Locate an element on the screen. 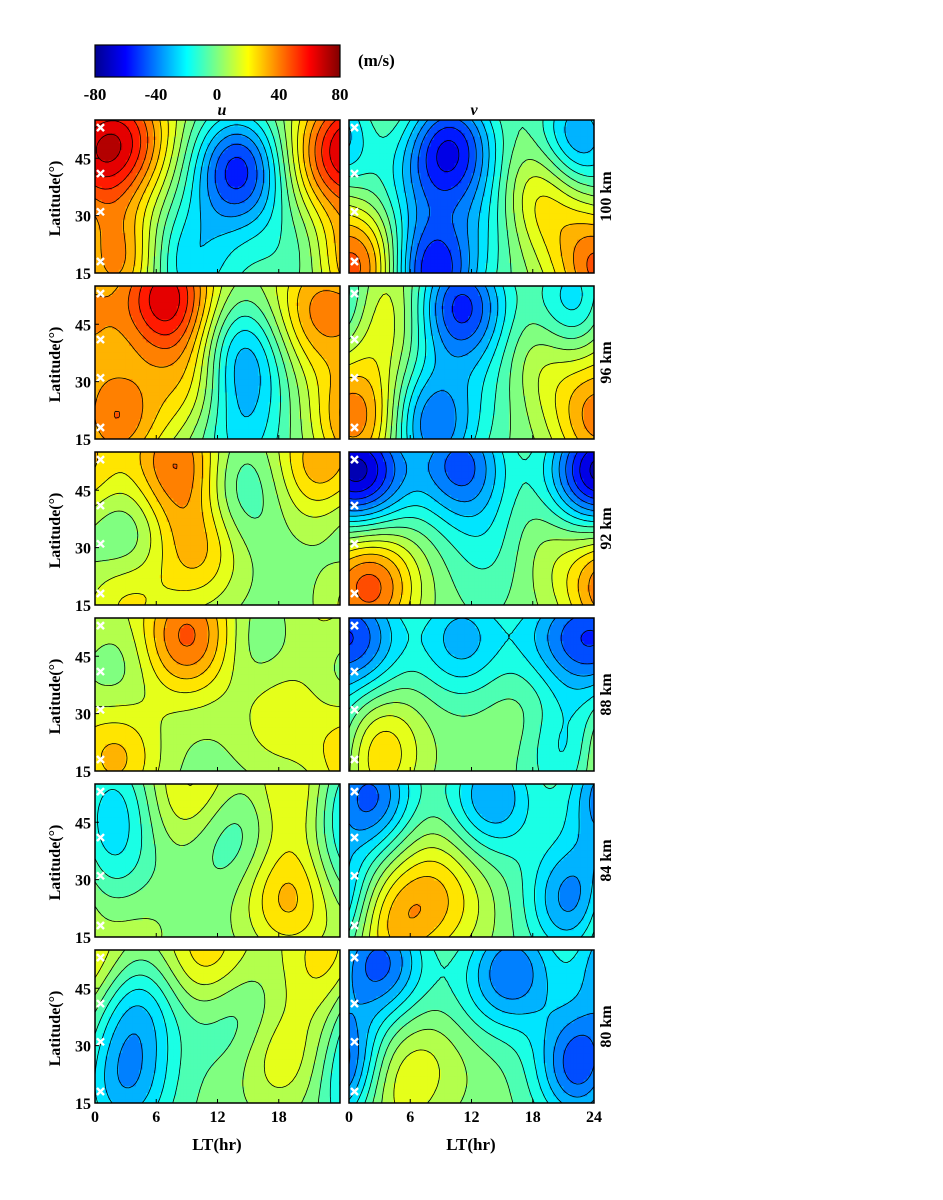  panel-v-3: 88 km is located at coordinates (481, 694).